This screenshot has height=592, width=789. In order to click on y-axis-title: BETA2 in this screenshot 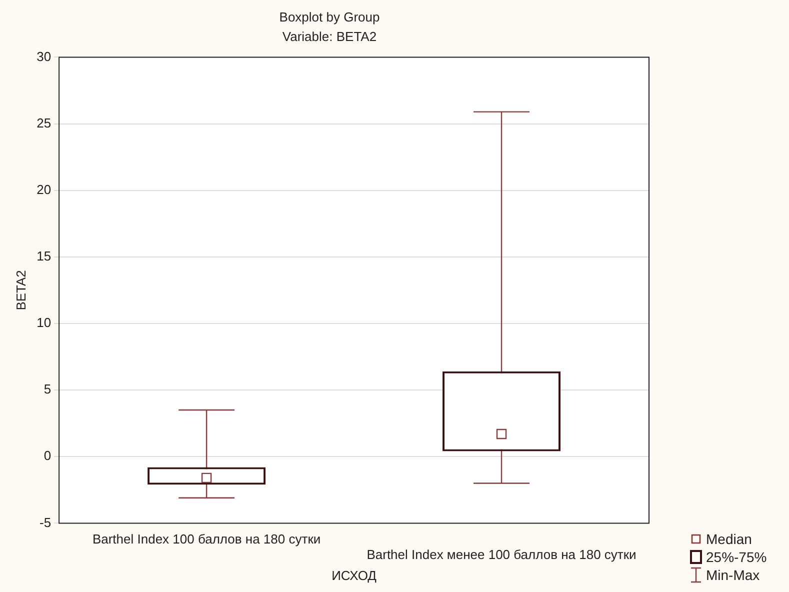, I will do `click(20, 290)`.